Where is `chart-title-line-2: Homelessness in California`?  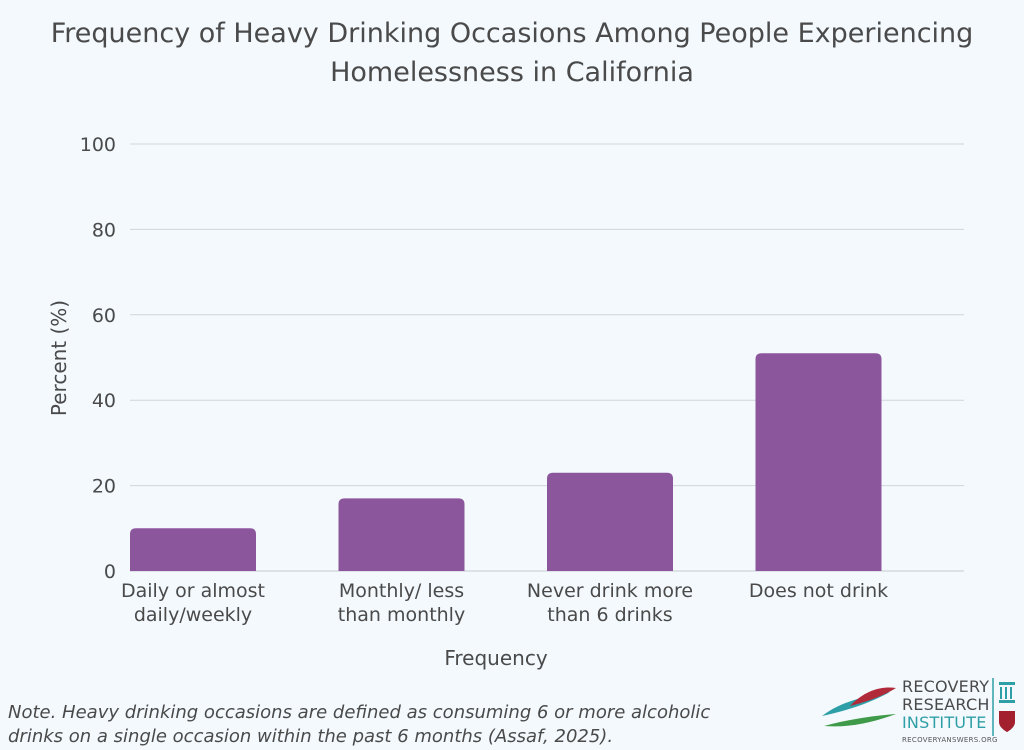 chart-title-line-2: Homelessness in California is located at coordinates (512, 72).